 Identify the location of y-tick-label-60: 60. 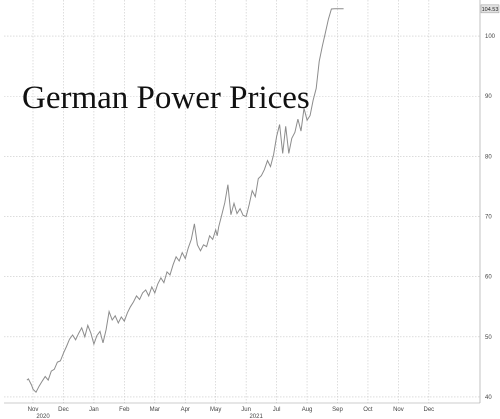
(488, 278).